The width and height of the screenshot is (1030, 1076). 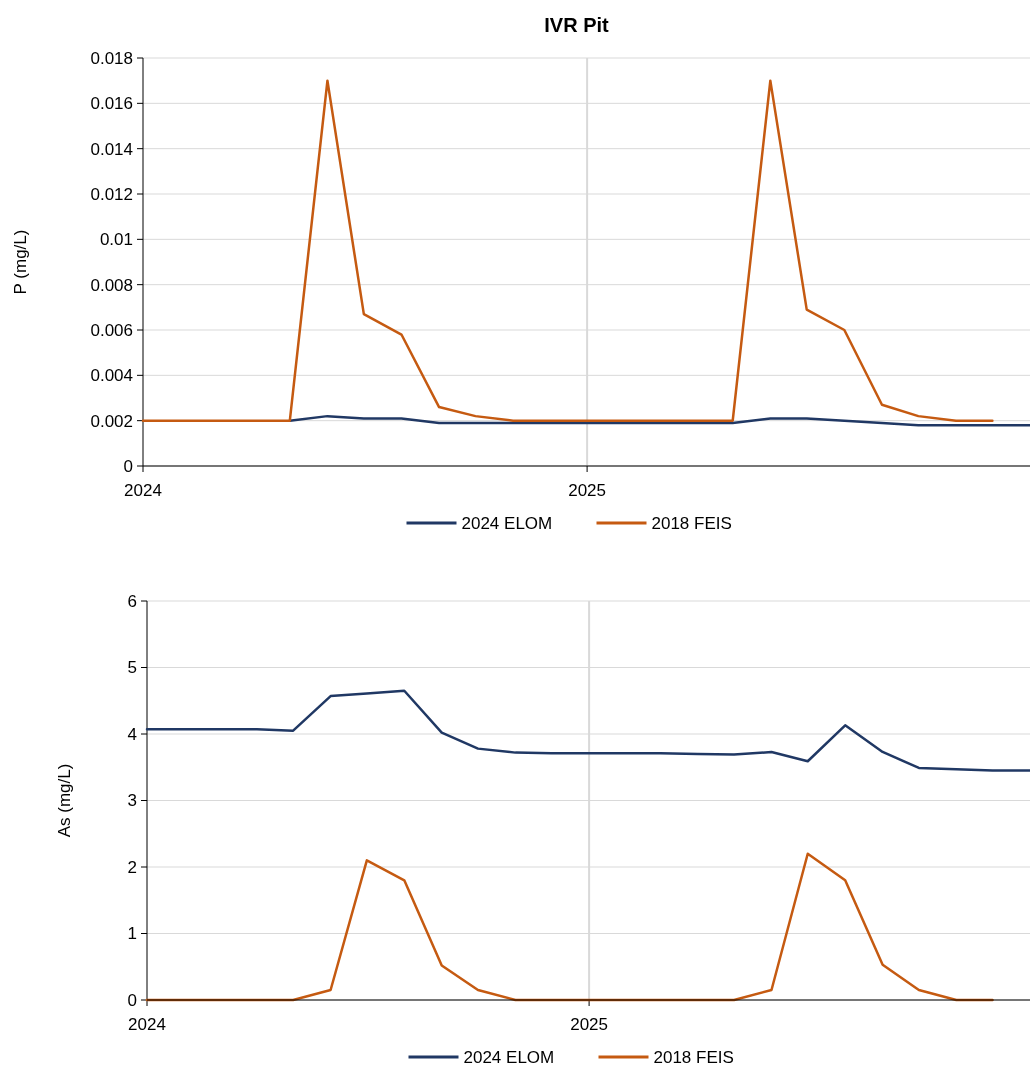 What do you see at coordinates (132, 801) in the screenshot?
I see `y-tick-label: 3` at bounding box center [132, 801].